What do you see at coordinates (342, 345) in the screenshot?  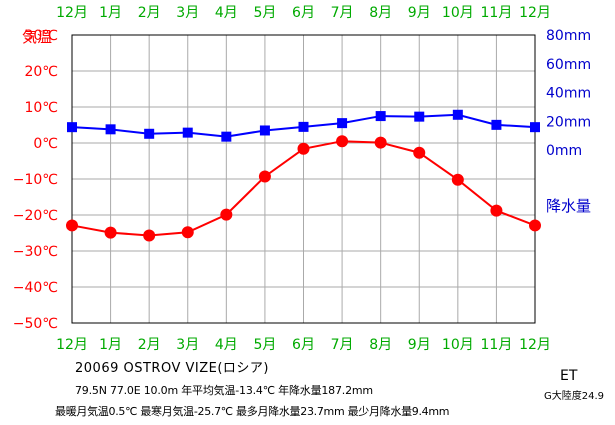 I see `month-label-bottom: 7月` at bounding box center [342, 345].